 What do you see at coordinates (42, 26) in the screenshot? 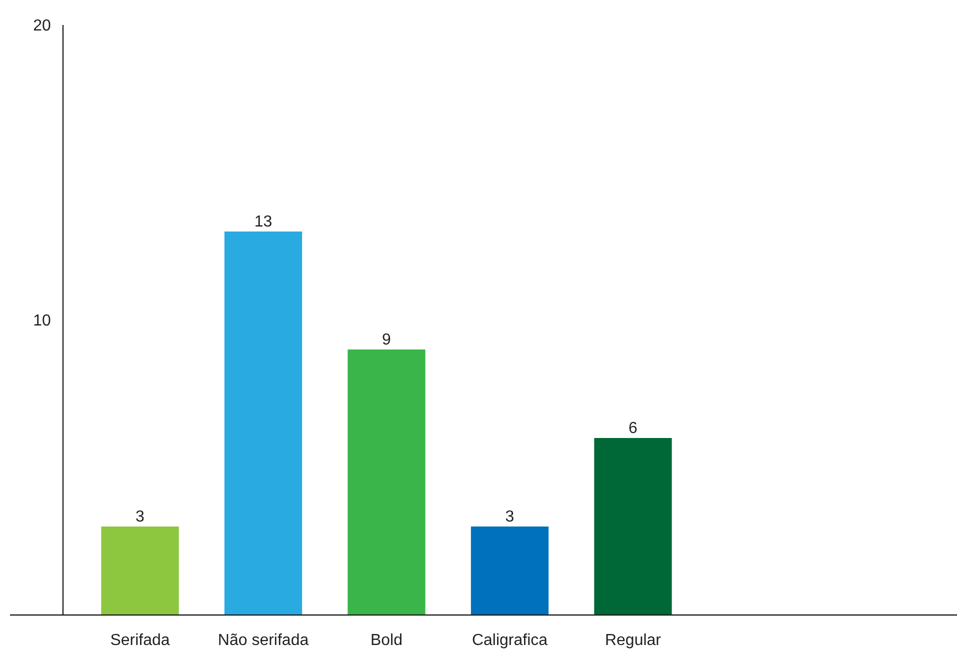
I see `y-tick-label: 20` at bounding box center [42, 26].